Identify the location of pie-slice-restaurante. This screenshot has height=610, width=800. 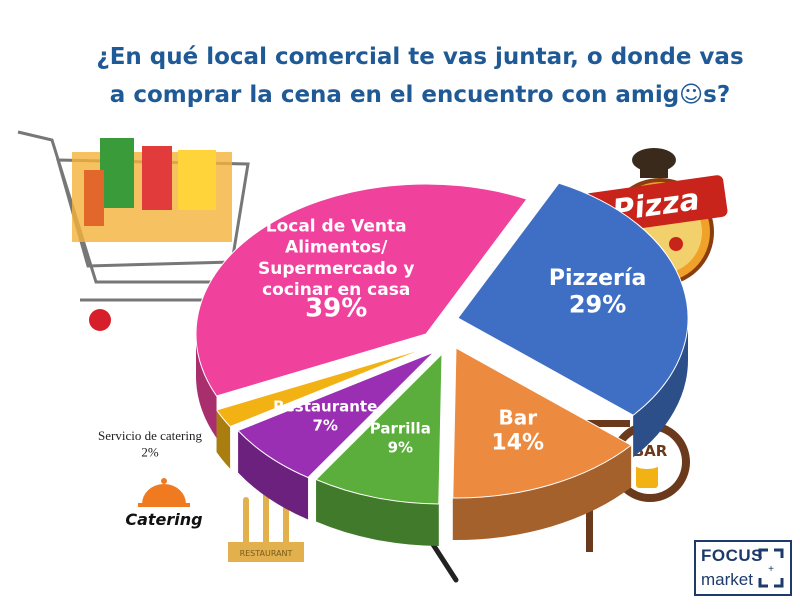
(336, 415).